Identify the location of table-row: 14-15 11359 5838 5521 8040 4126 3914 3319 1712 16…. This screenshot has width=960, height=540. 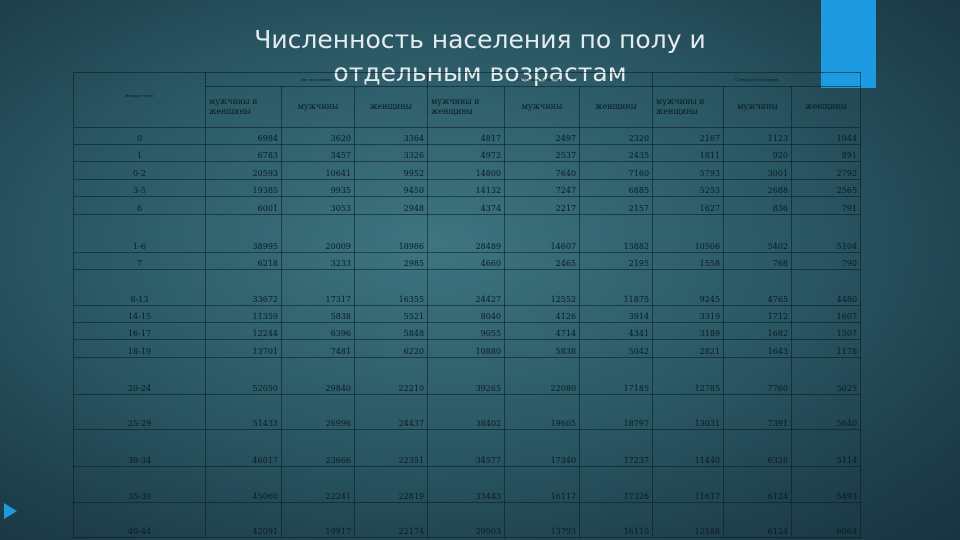
(467, 314).